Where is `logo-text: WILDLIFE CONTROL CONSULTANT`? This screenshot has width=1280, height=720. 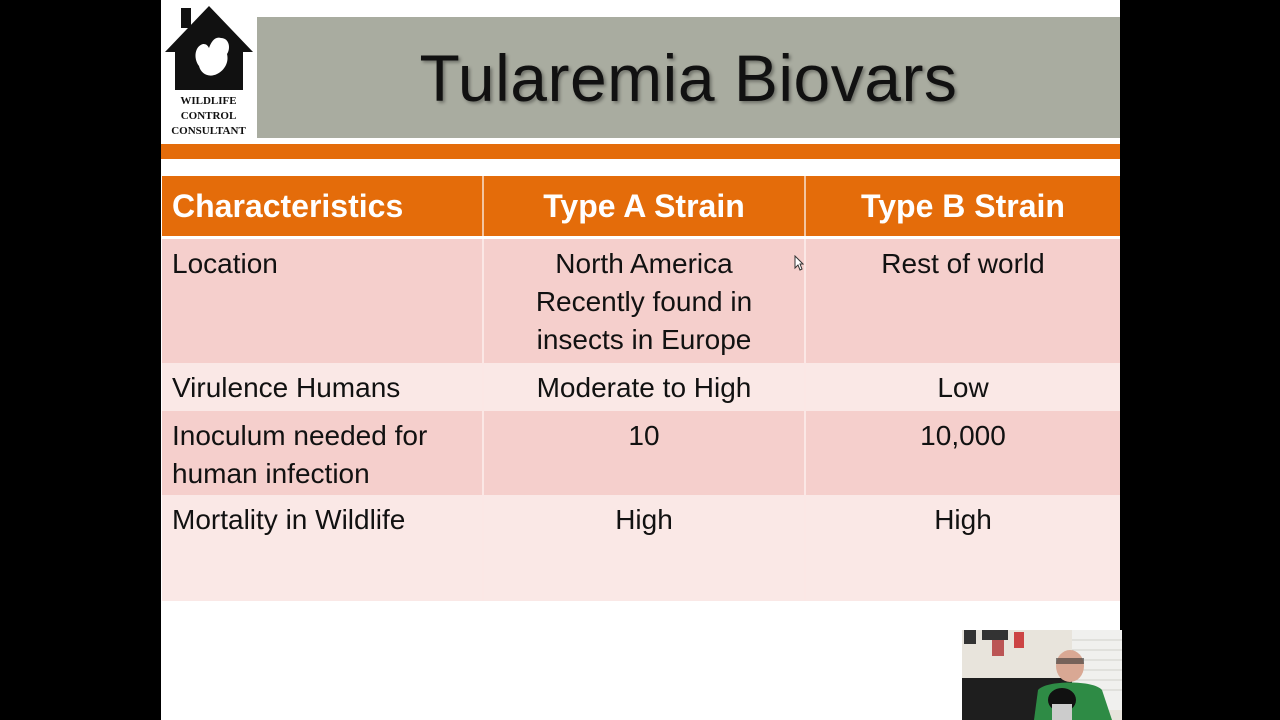
logo-text: WILDLIFE CONTROL CONSULTANT is located at coordinates (208, 116).